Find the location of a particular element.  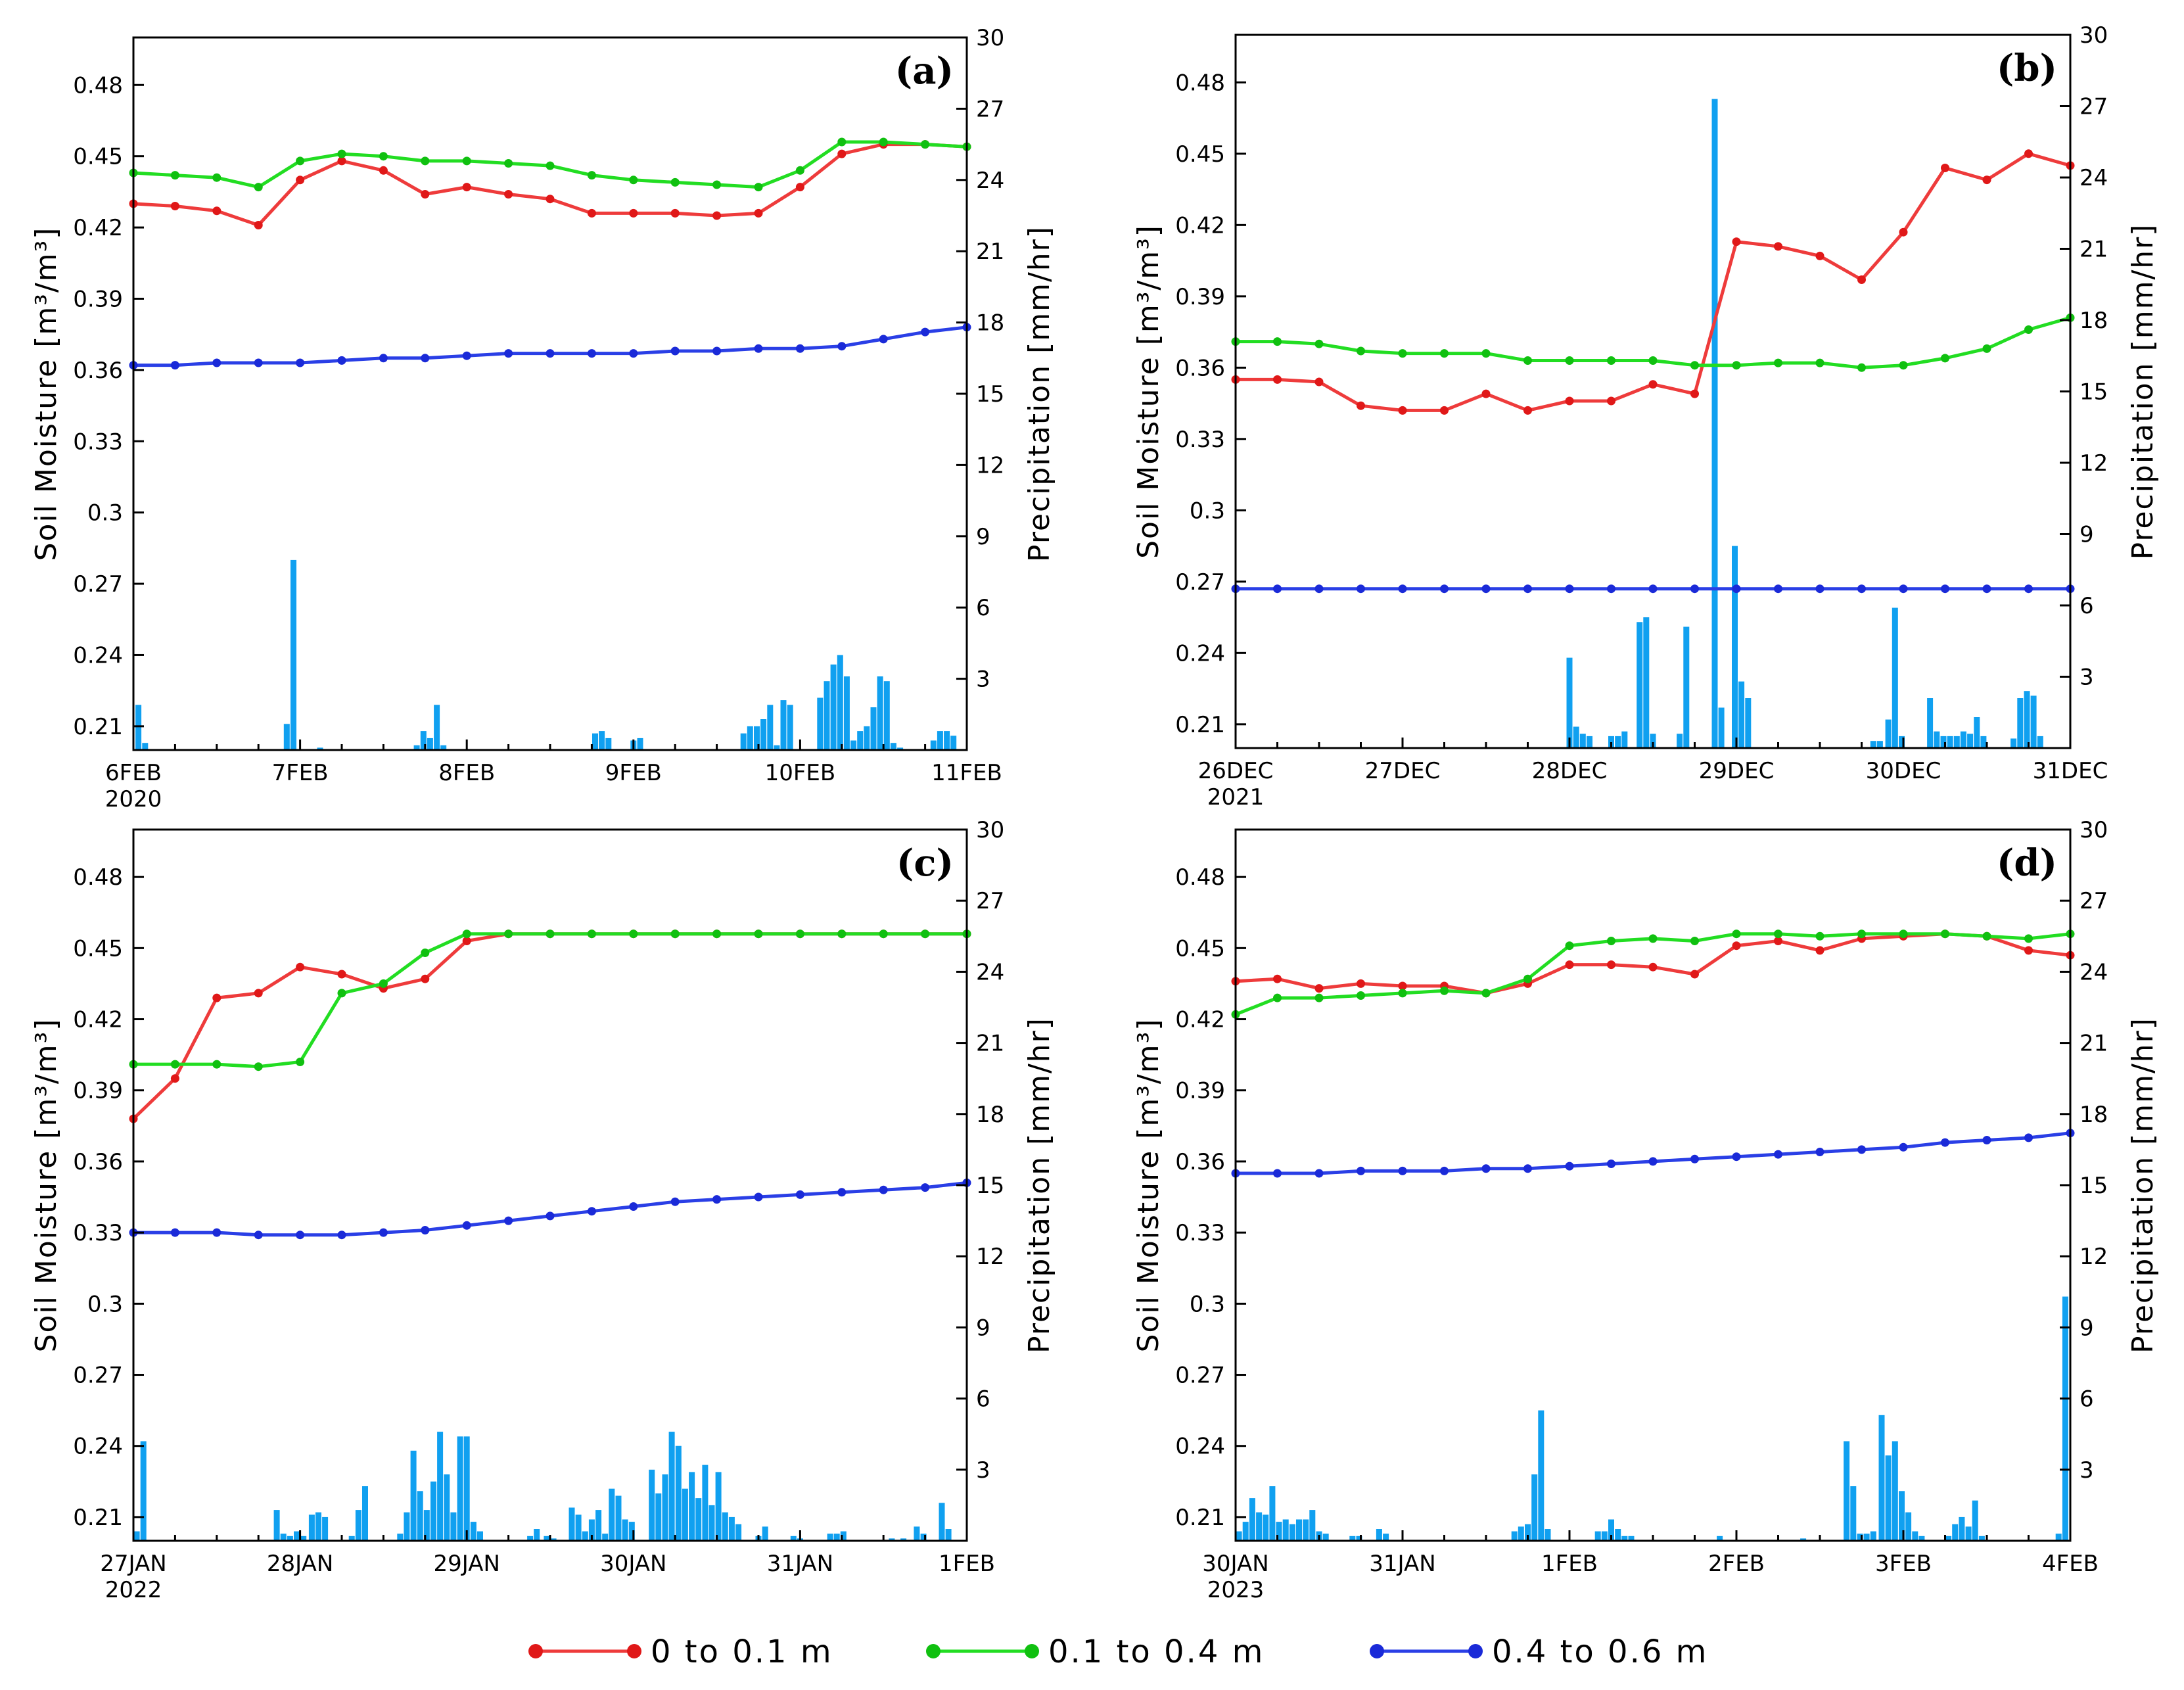

panel-b-ytick-label-4: 0.33 is located at coordinates (1200, 440).